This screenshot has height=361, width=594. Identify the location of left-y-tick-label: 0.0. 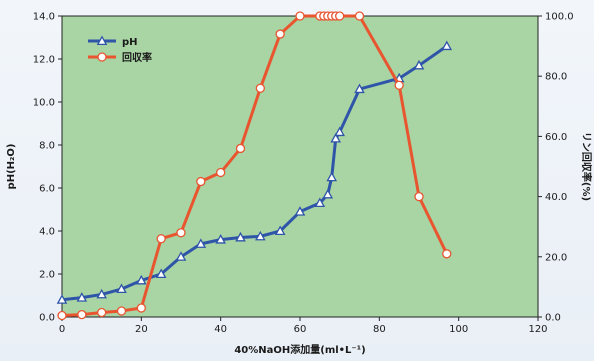
(47, 318).